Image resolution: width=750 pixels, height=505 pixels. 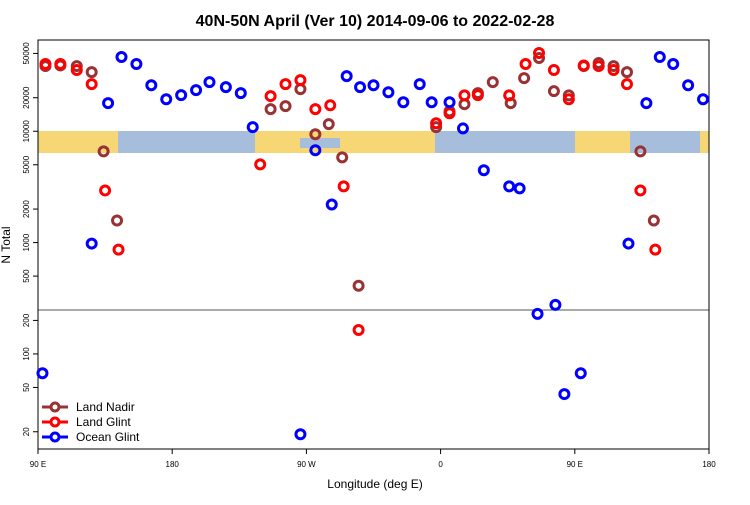 What do you see at coordinates (26, 320) in the screenshot?
I see `y-tick-label: 200` at bounding box center [26, 320].